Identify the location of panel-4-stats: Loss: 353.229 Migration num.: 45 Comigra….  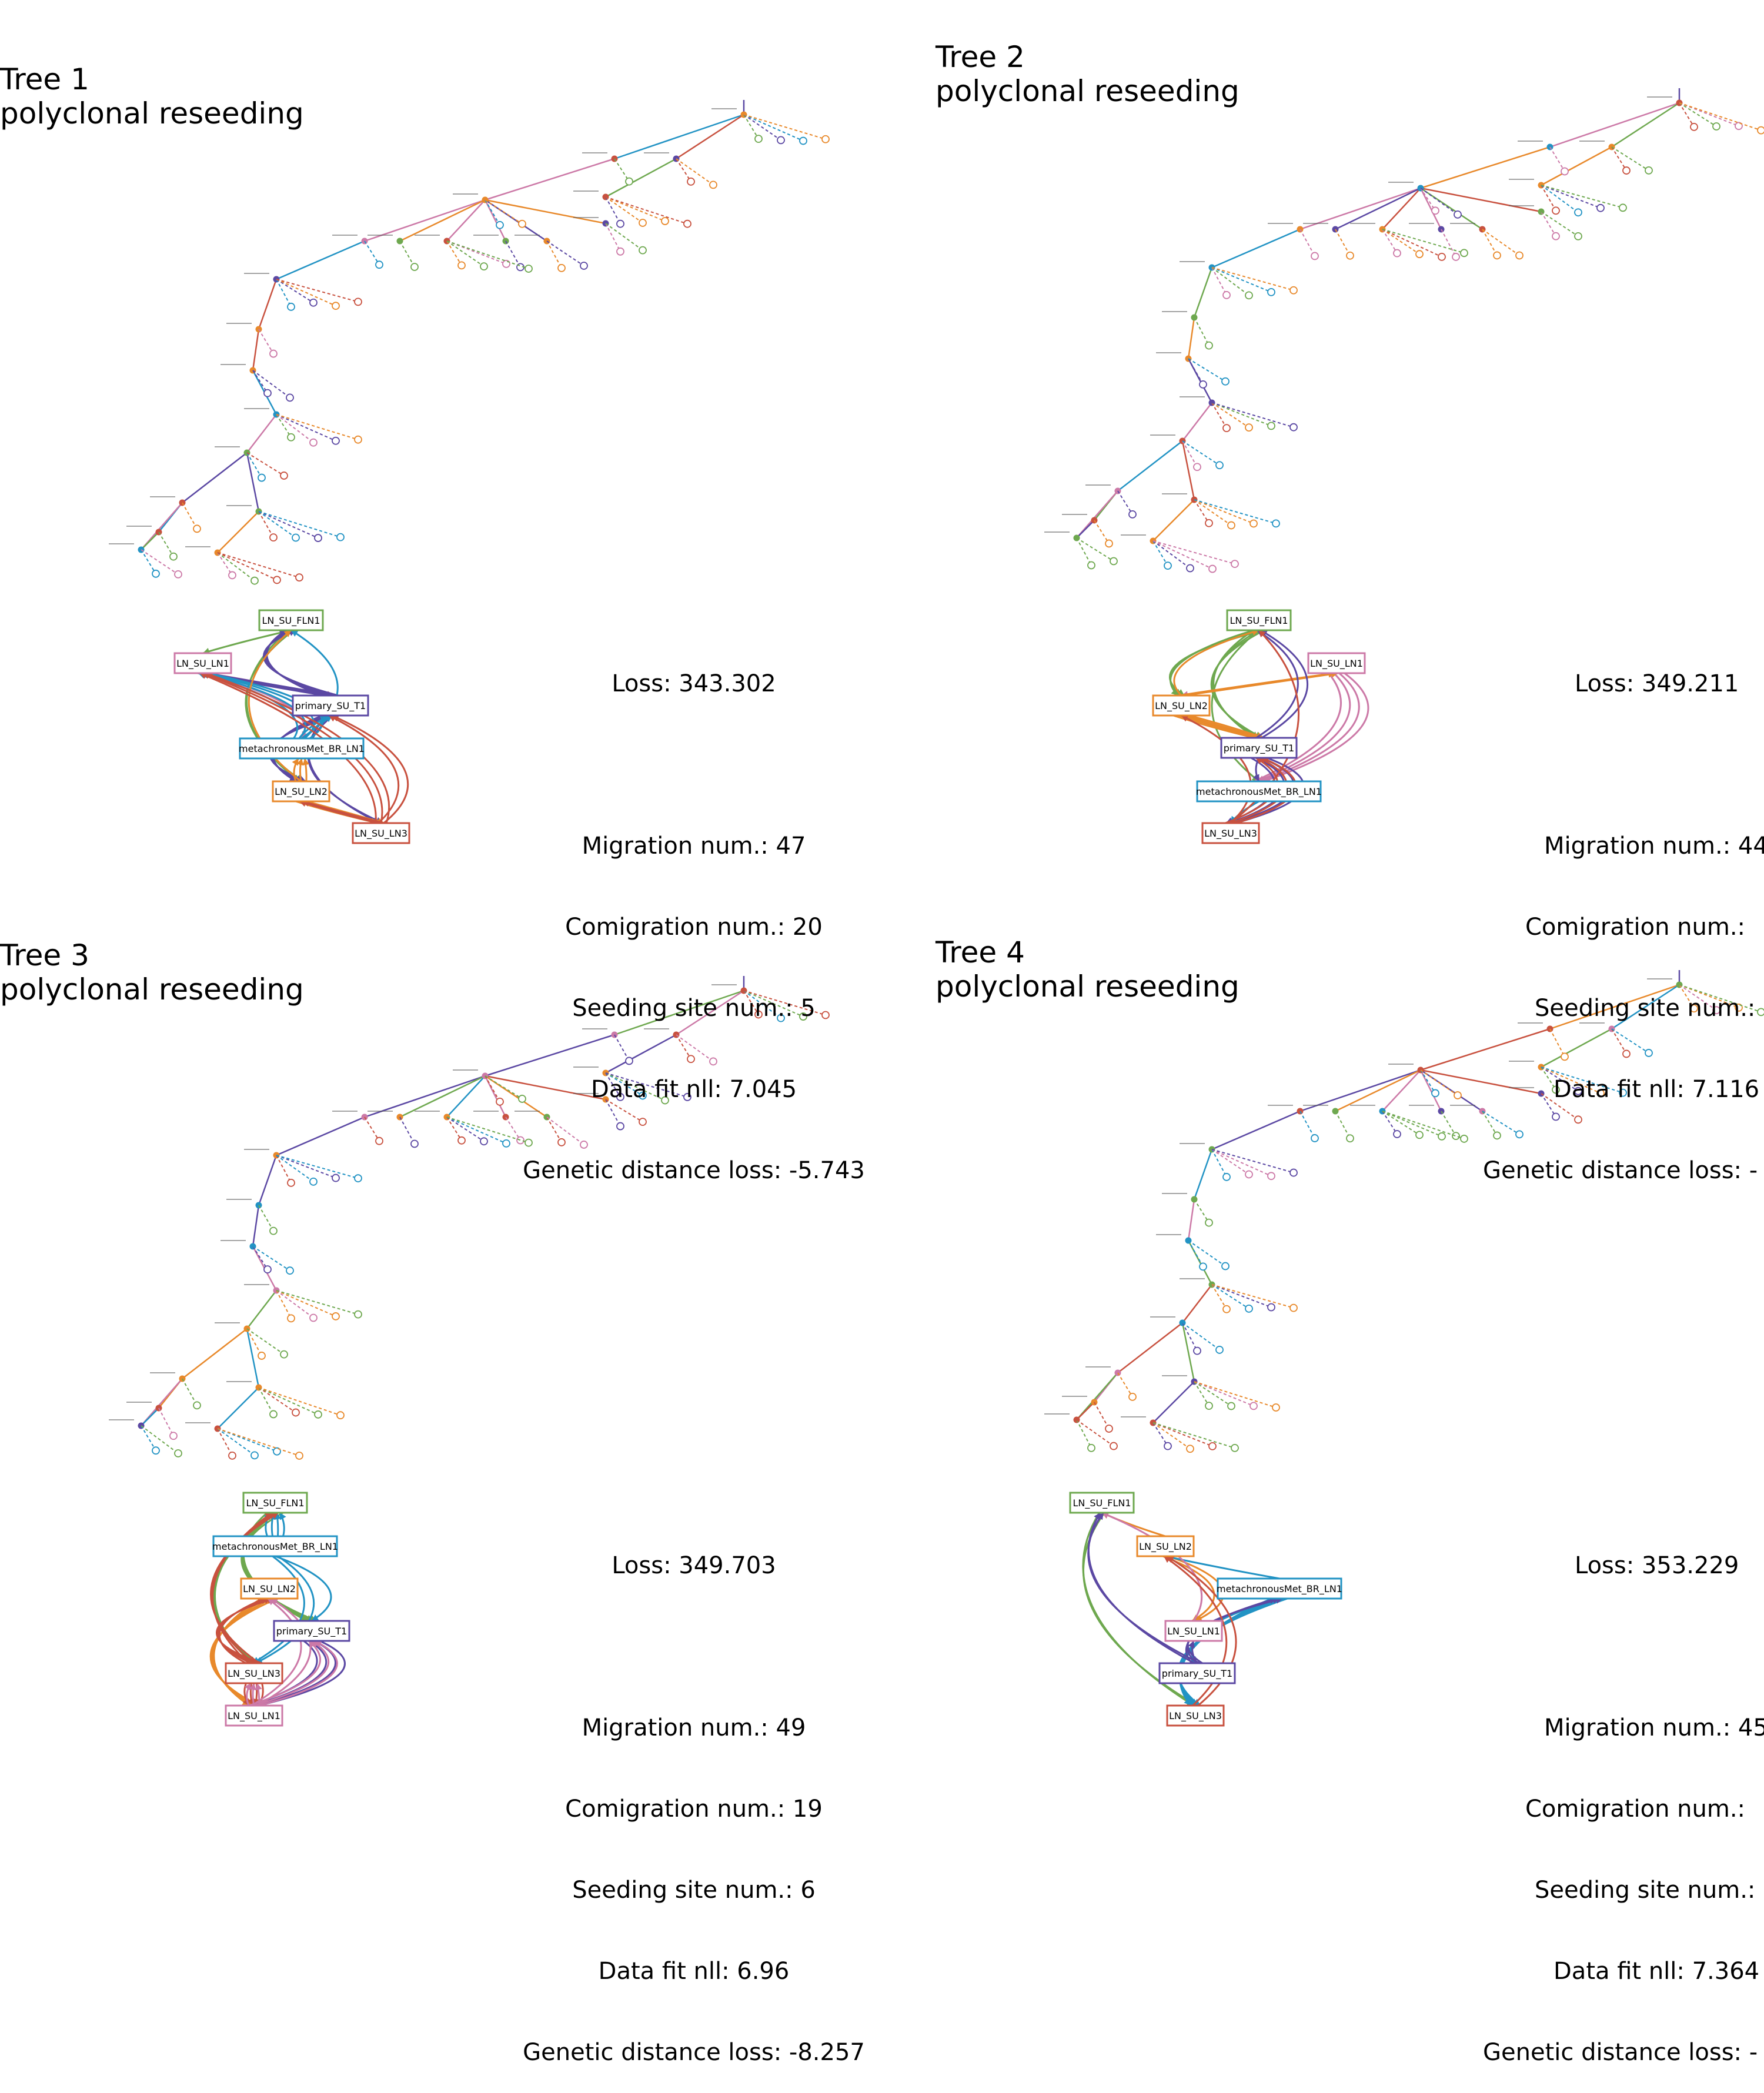
(1623, 1795).